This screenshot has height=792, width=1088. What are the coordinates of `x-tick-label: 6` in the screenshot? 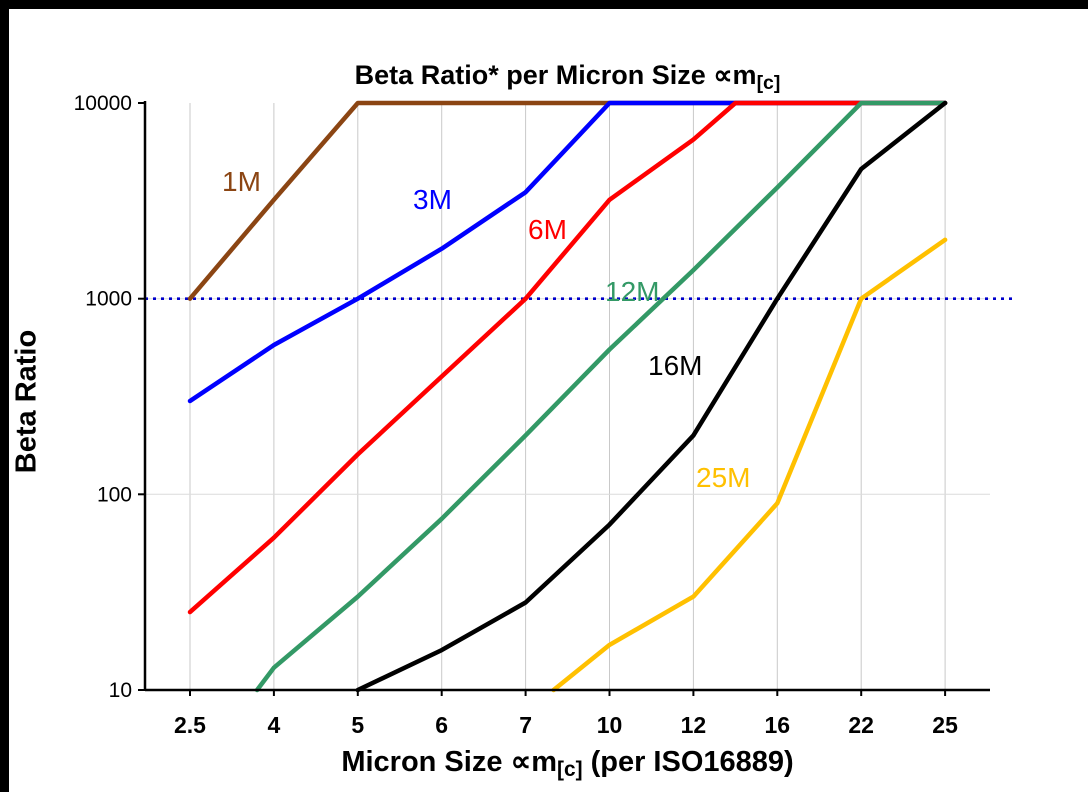 It's located at (441, 725).